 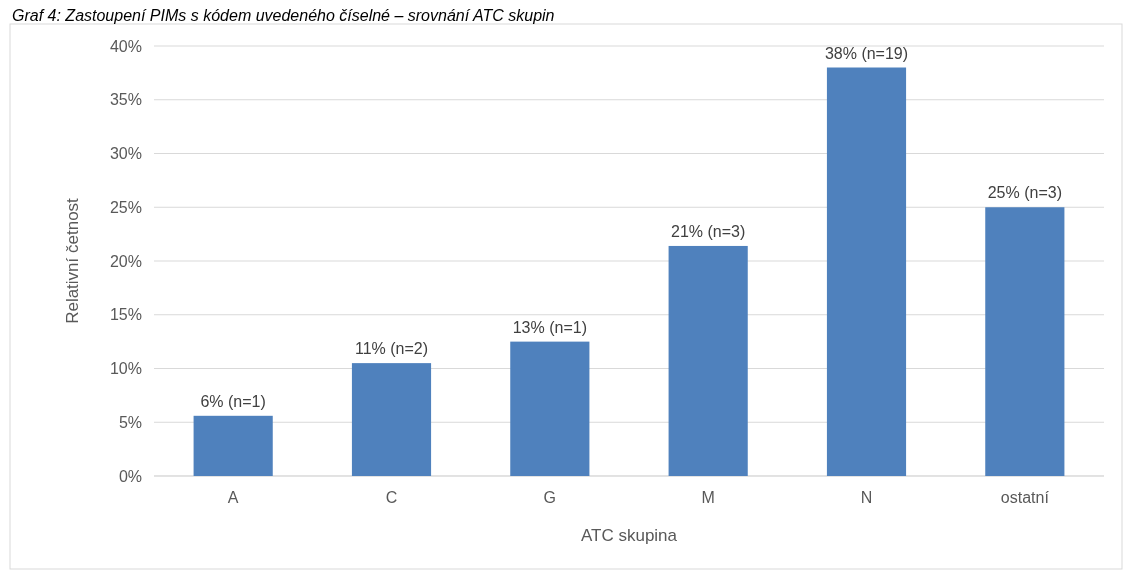 I want to click on y-axis-title: Relativní četnost, so click(x=72, y=260).